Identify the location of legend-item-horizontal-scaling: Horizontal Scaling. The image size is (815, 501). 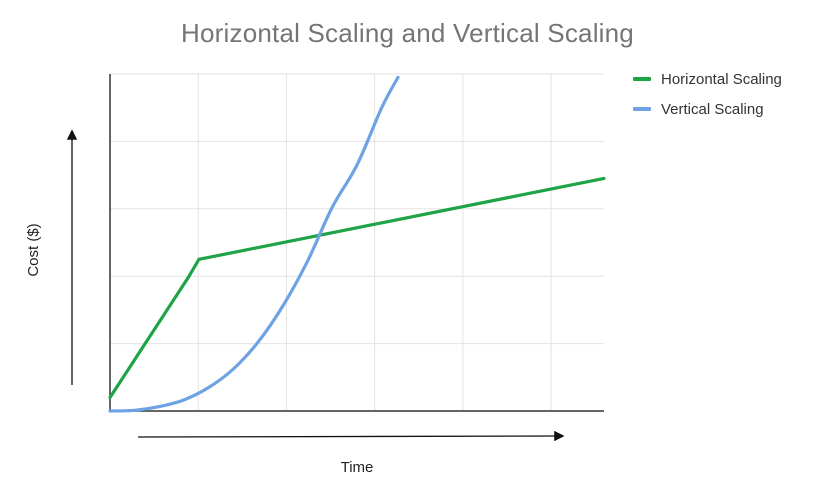
(707, 79).